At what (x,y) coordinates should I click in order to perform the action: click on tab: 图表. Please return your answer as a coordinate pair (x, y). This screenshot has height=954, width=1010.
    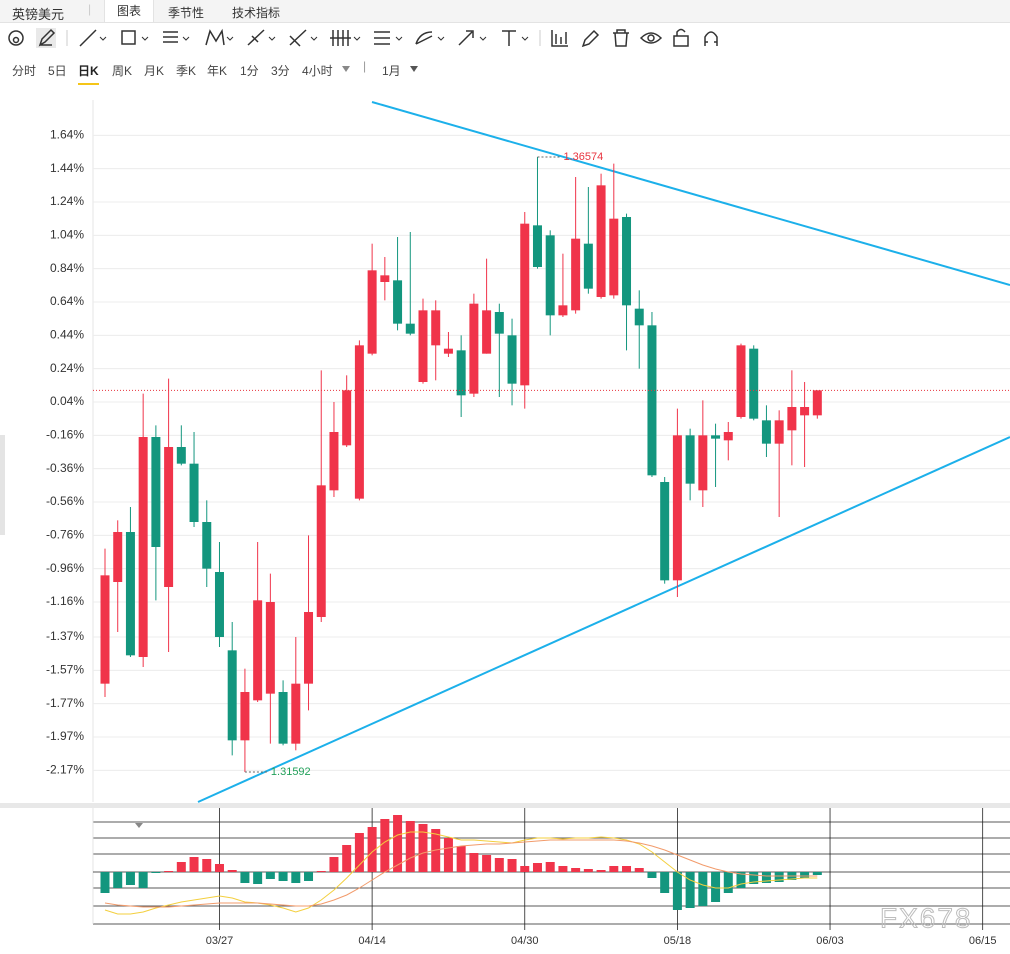
    Looking at the image, I should click on (129, 11).